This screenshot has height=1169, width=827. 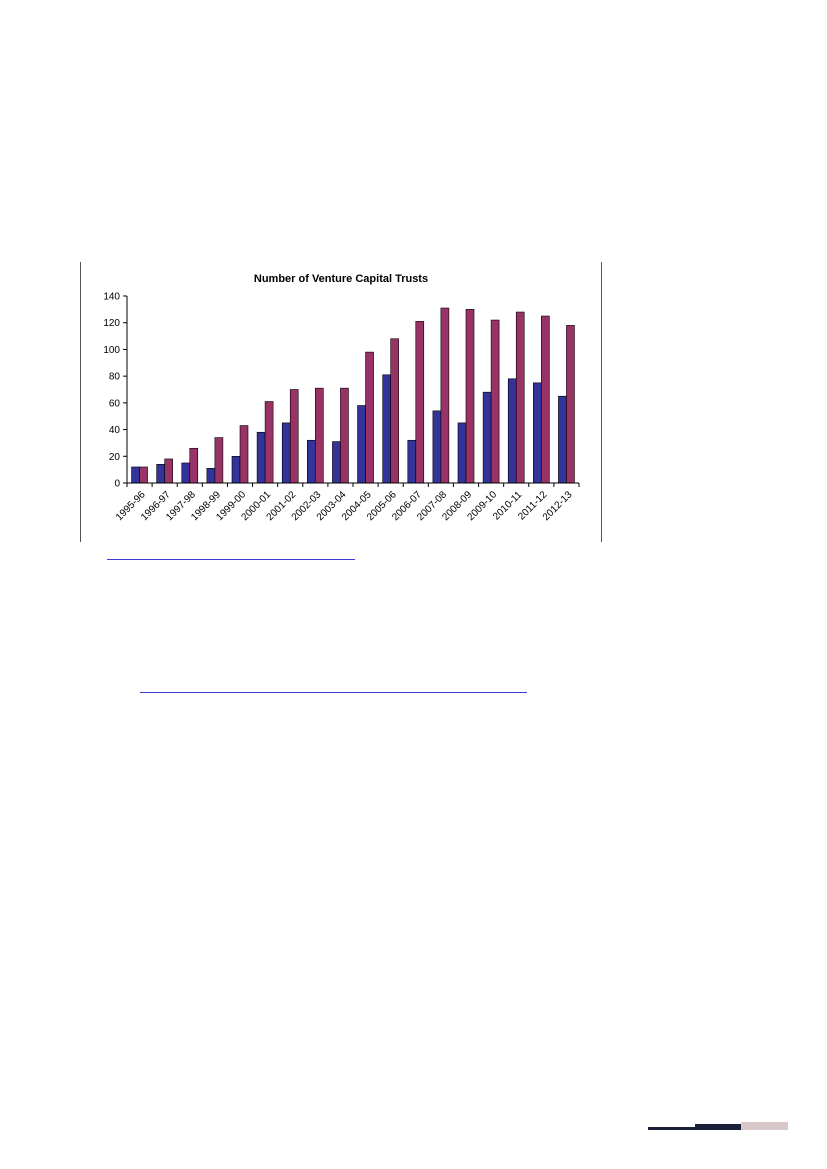 What do you see at coordinates (115, 457) in the screenshot?
I see `y-tick-label: 20` at bounding box center [115, 457].